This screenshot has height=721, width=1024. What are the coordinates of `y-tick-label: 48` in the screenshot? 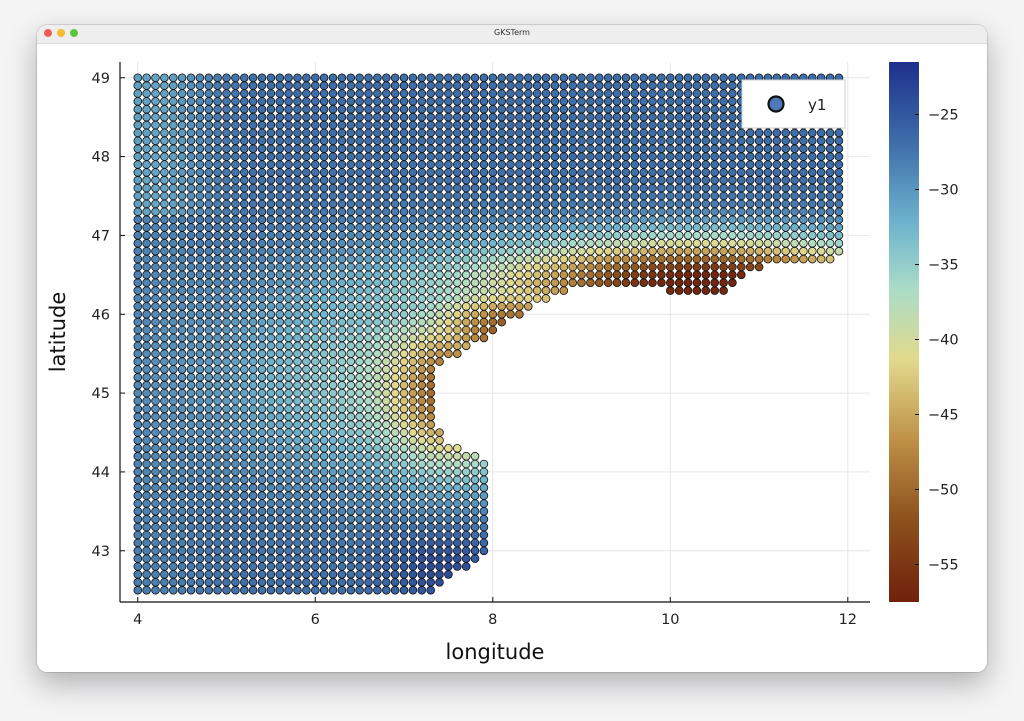 It's located at (101, 158).